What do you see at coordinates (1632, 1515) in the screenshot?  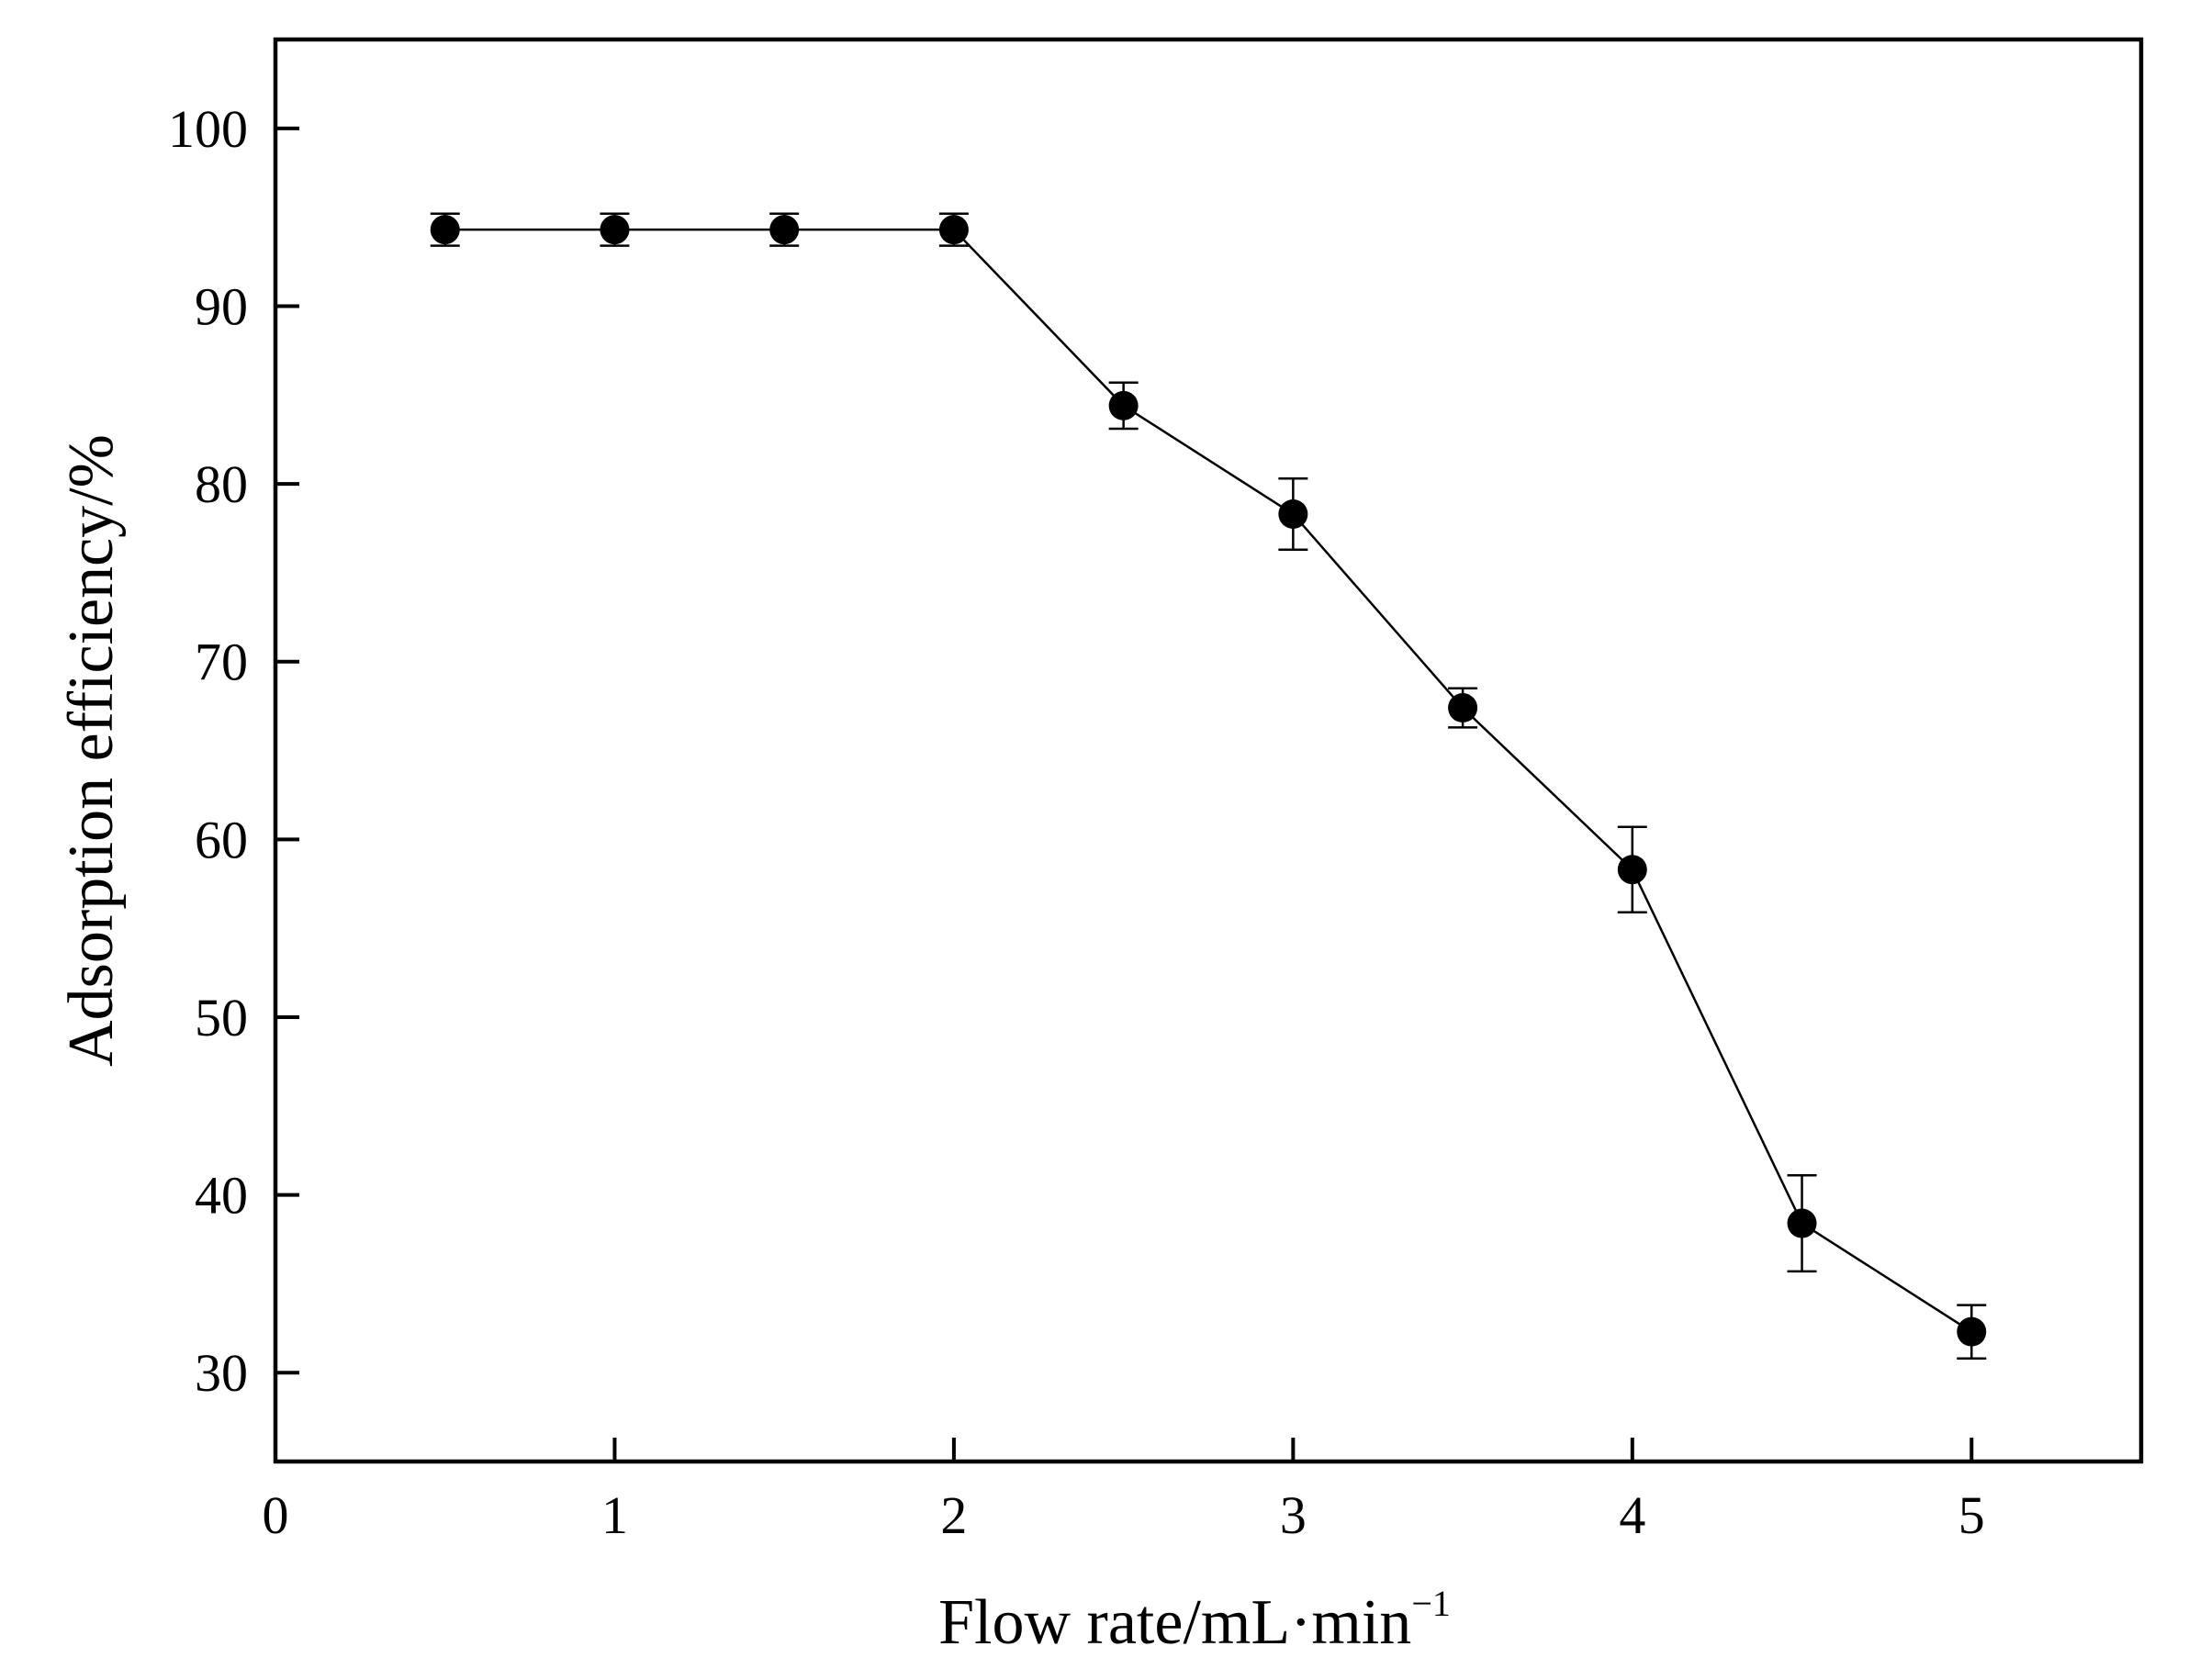 I see `x-tick-label: 4` at bounding box center [1632, 1515].